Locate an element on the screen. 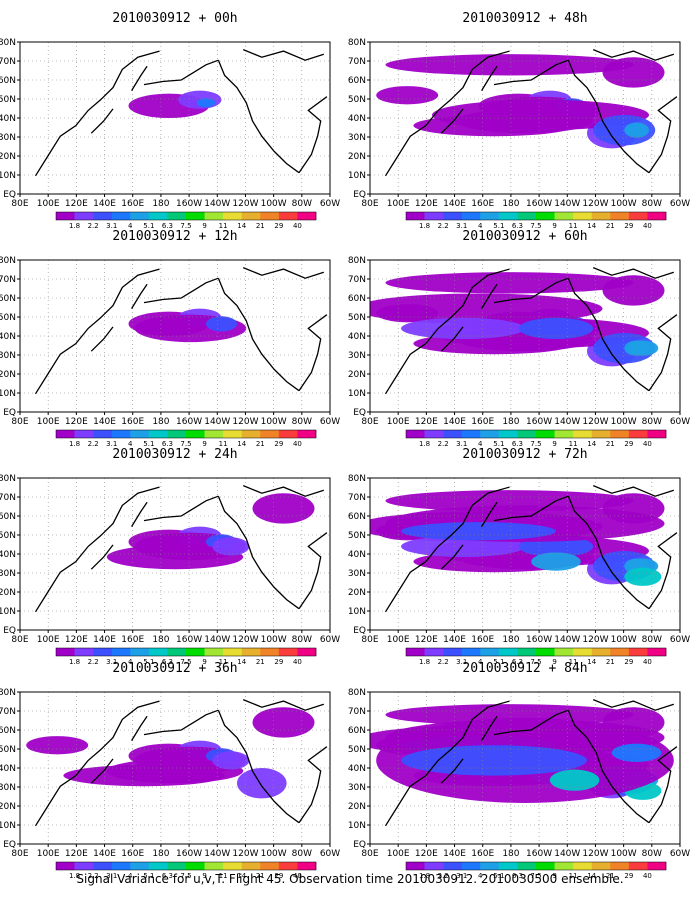 The image size is (700, 900). colorbar-label: 1.8 is located at coordinates (74, 226).